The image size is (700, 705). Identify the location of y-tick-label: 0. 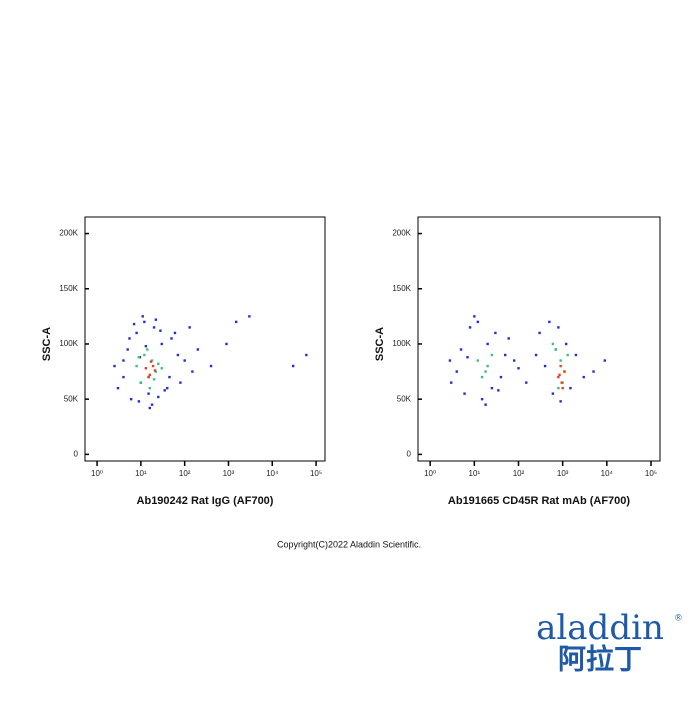
(409, 453).